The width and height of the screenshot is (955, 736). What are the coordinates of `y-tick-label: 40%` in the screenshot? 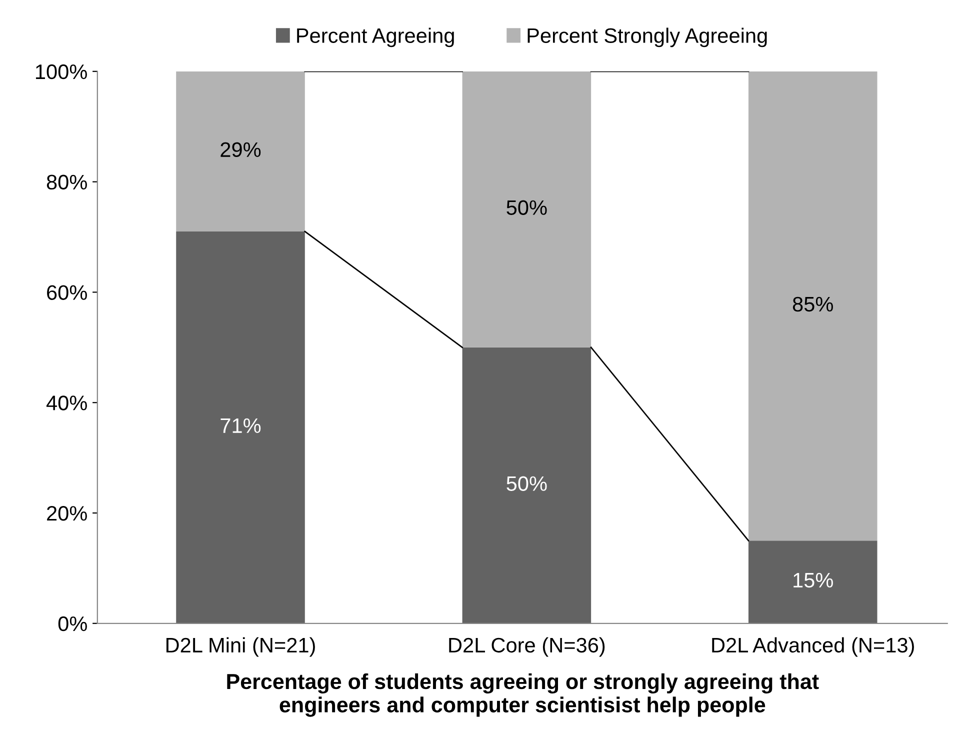 It's located at (66, 403).